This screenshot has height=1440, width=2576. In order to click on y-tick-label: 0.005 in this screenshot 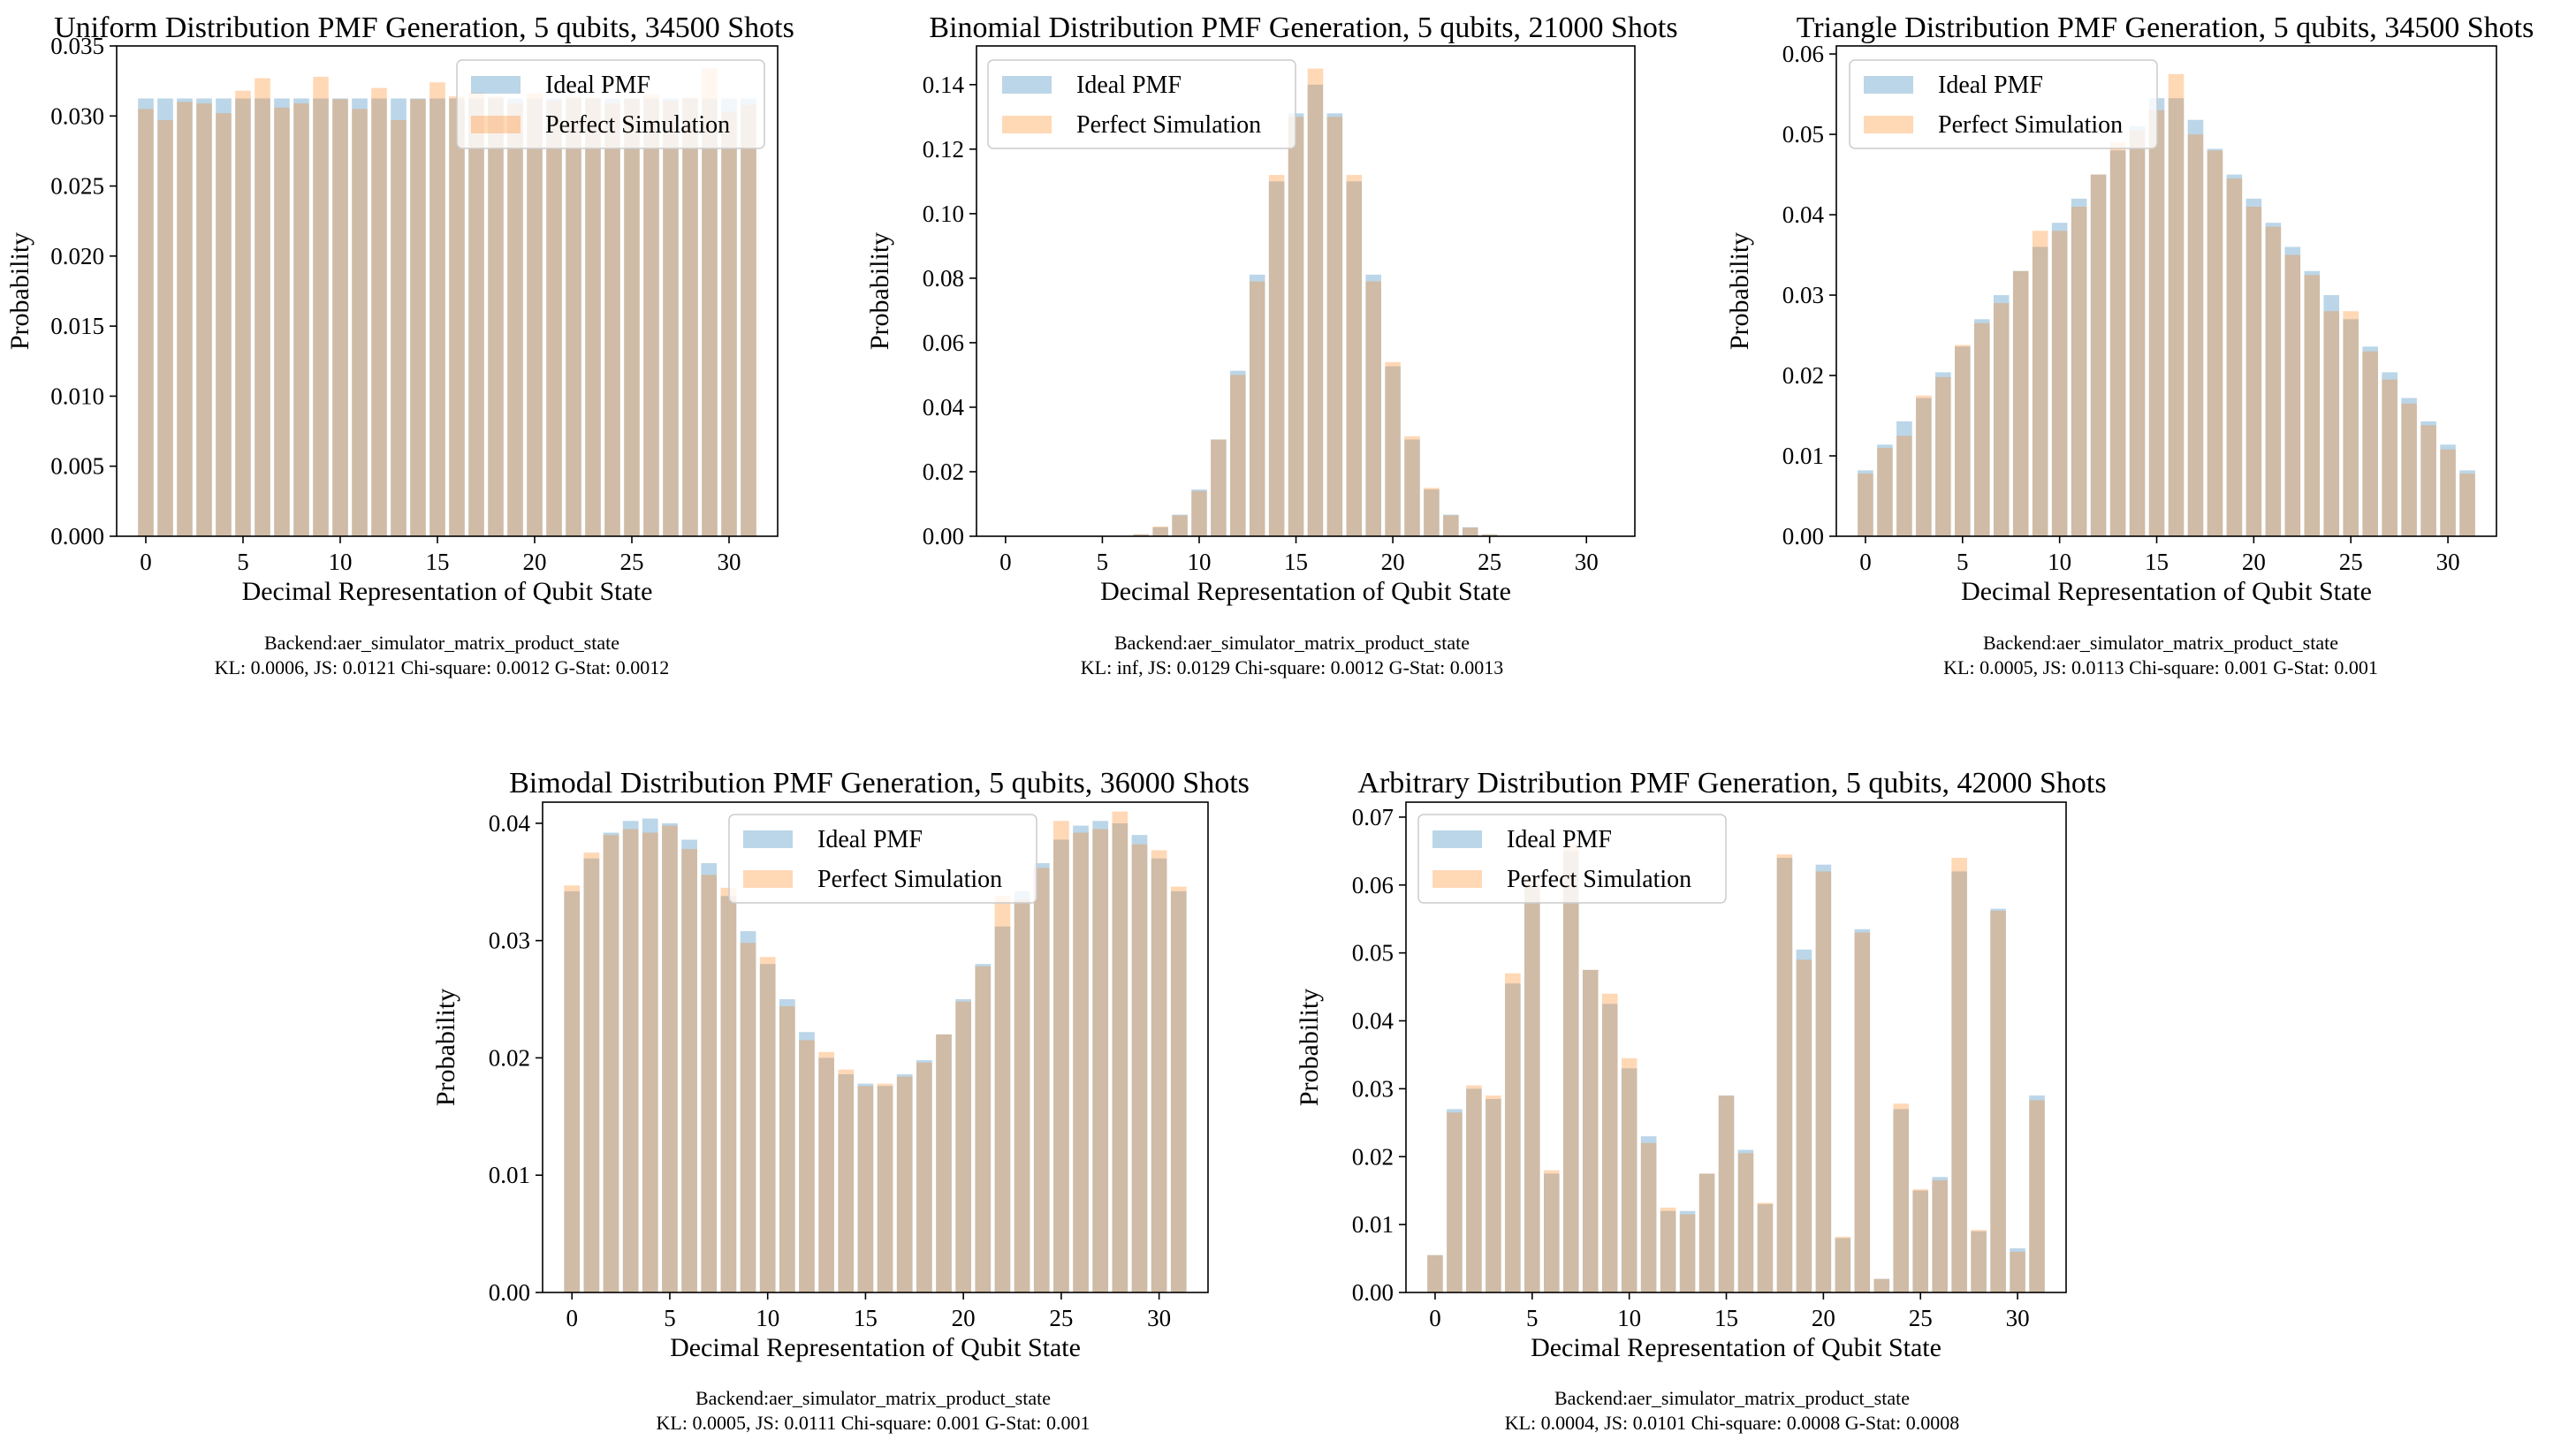, I will do `click(77, 467)`.